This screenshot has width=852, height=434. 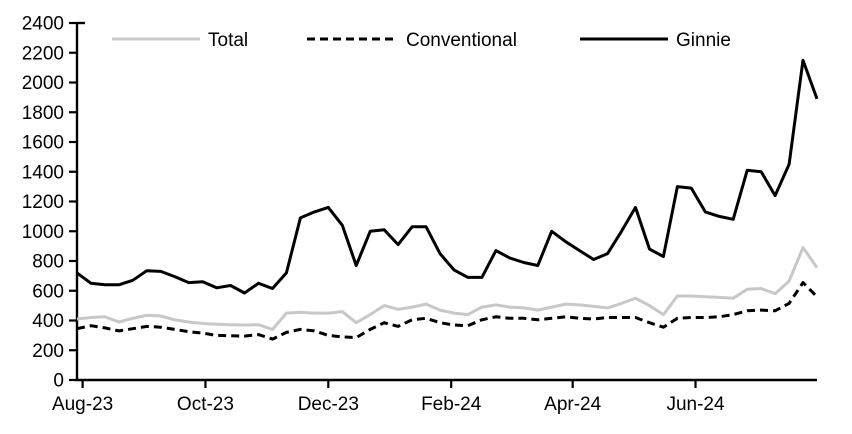 What do you see at coordinates (572, 404) in the screenshot?
I see `x-axis-label: Apr-24` at bounding box center [572, 404].